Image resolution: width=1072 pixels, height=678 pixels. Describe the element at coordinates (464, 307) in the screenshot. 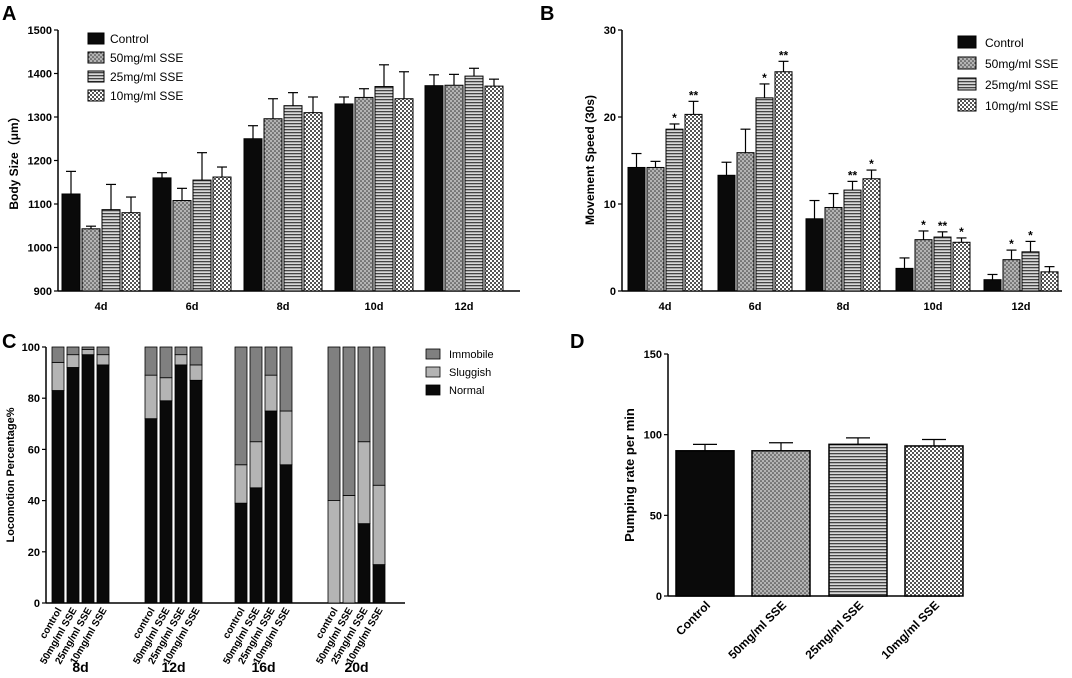

I see `panel-a-x-tick-label: 12d` at that location.